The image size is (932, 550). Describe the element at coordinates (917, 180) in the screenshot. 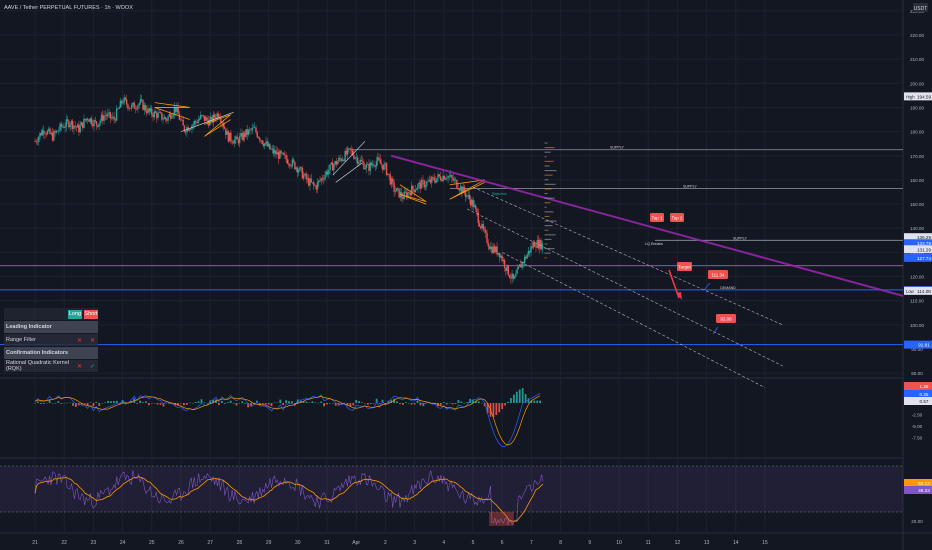

I see `price-tick-label: 160.00` at that location.